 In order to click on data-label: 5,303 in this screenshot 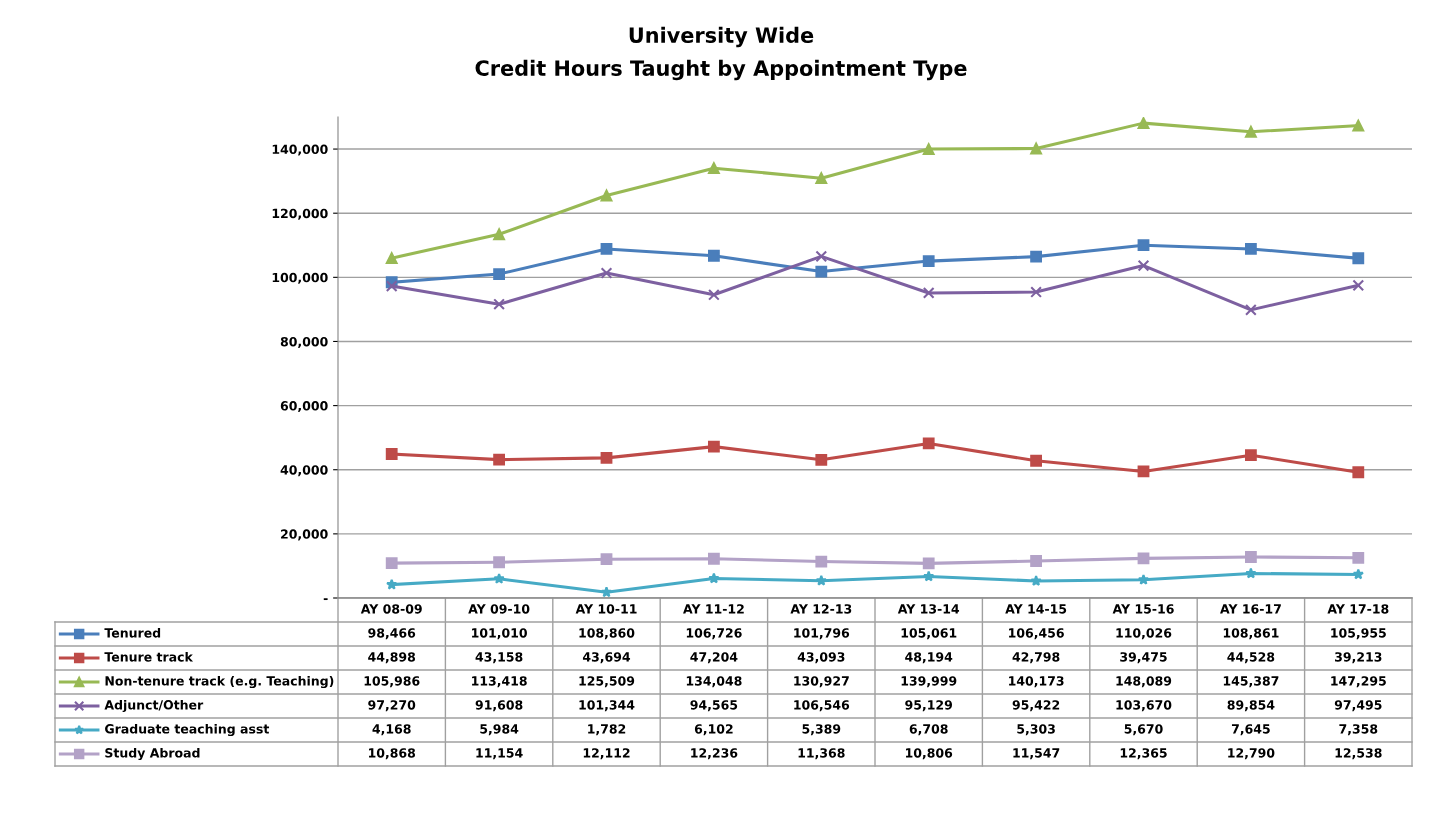, I will do `click(1036, 730)`.